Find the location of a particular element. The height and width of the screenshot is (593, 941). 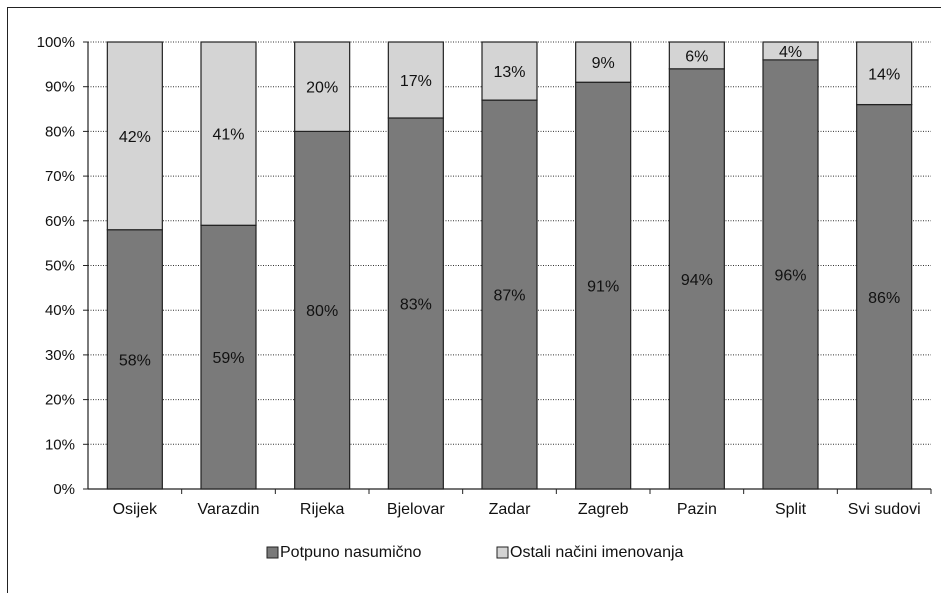

x-category-label: Svi sudovi is located at coordinates (884, 509).